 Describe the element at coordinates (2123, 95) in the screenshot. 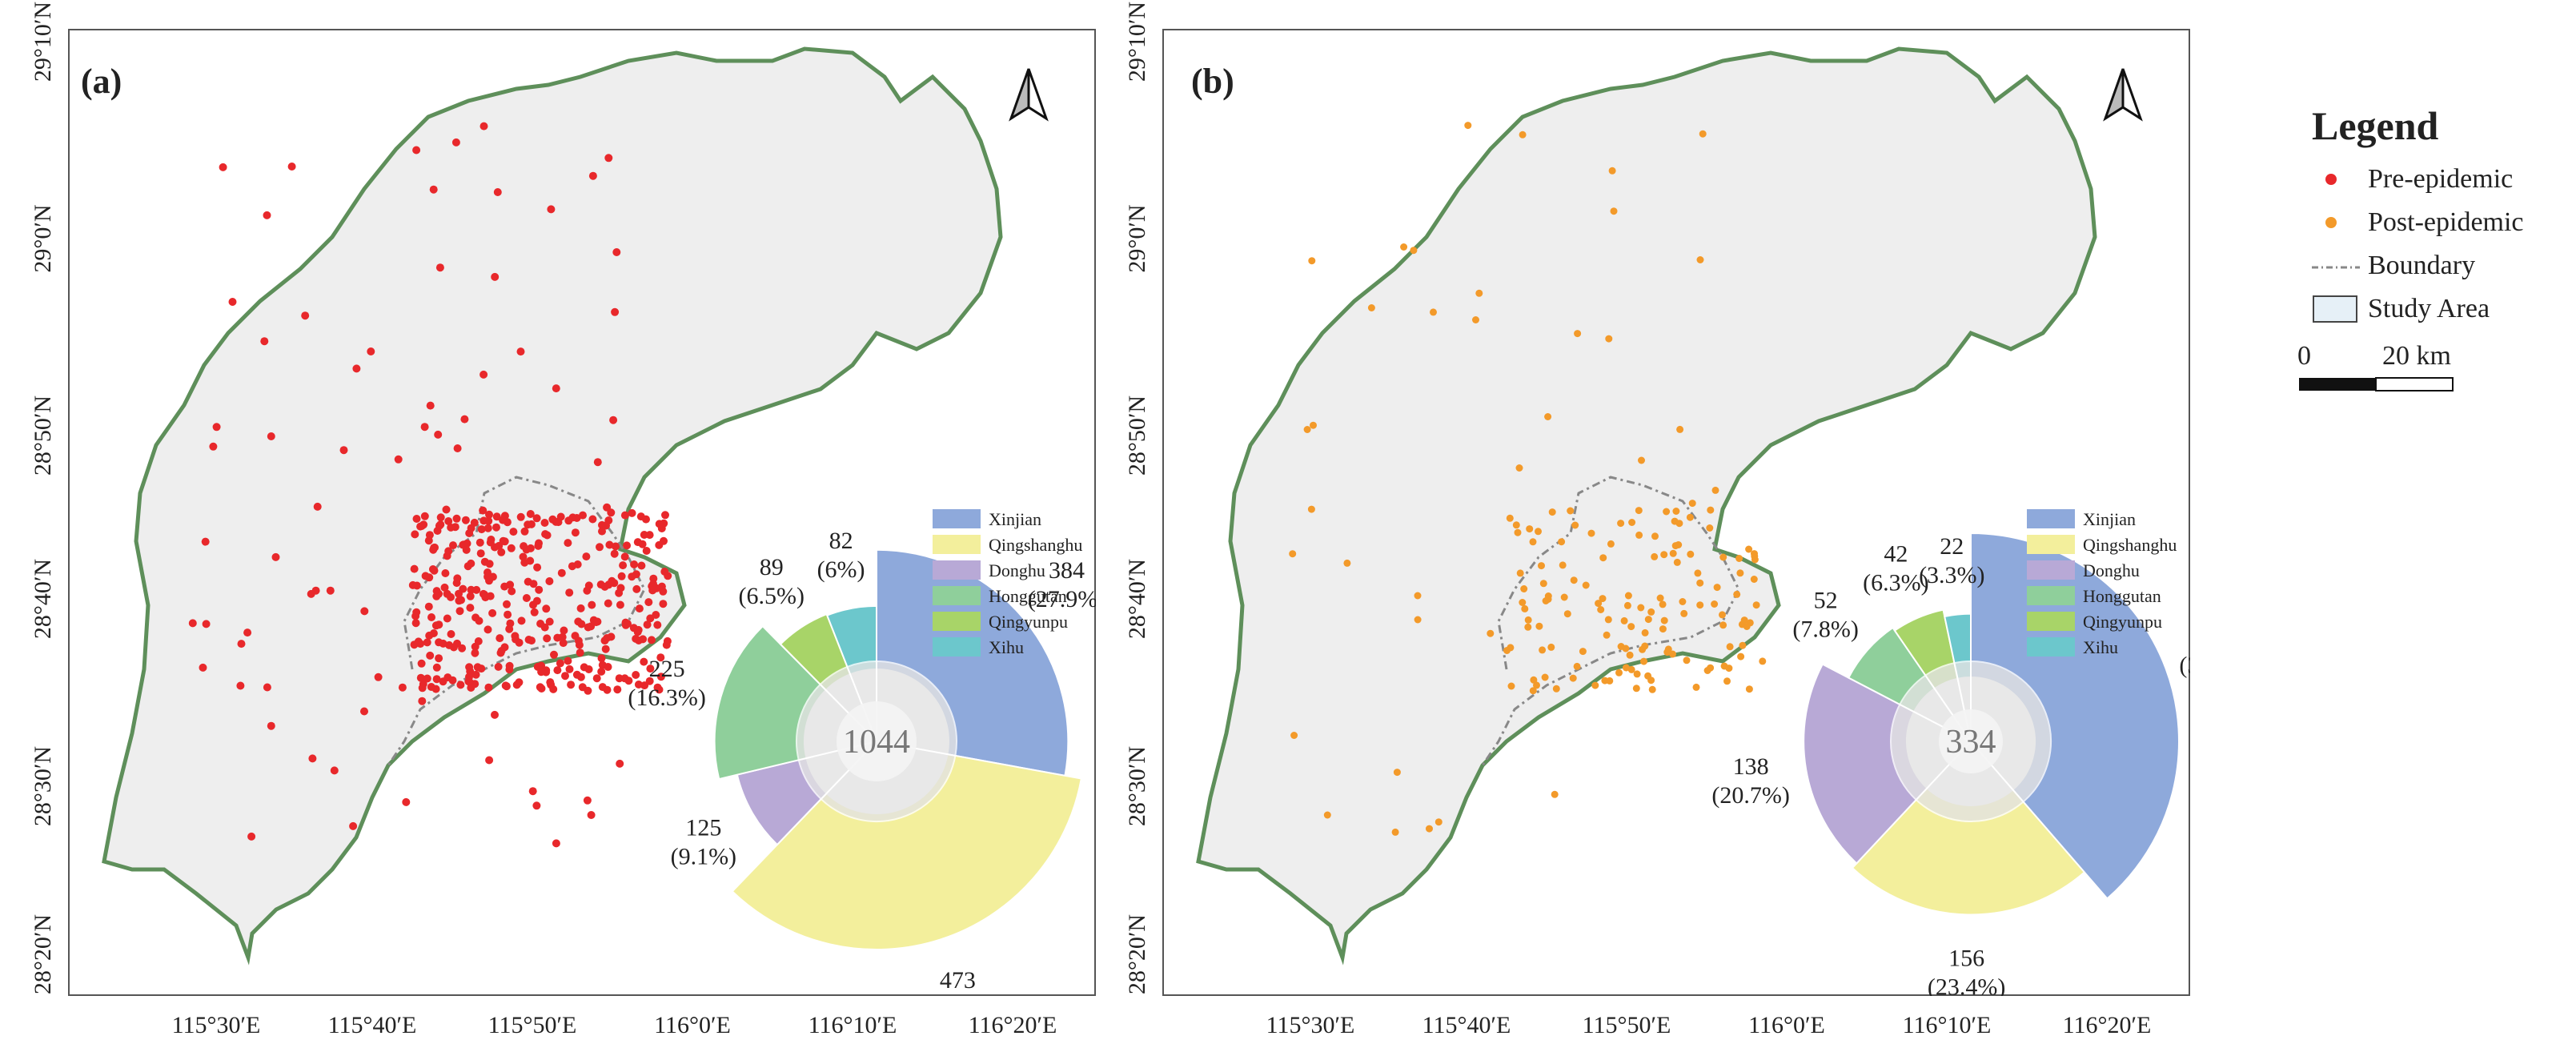

I see `north-arrow-icon` at that location.